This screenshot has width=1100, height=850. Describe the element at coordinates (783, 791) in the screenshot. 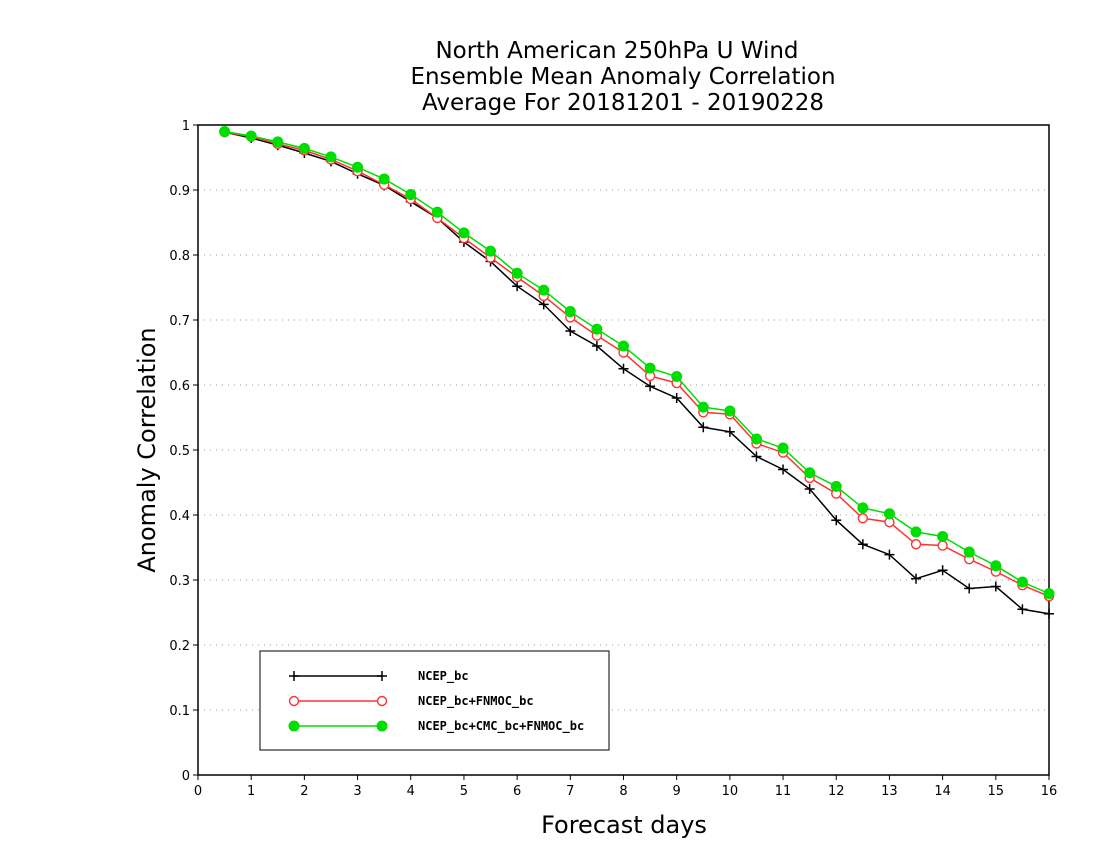

I see `x-tick-label: 11` at that location.